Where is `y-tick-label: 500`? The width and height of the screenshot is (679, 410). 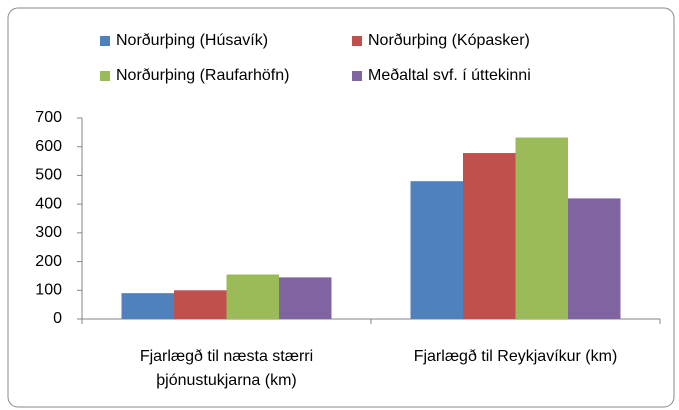 y-tick-label: 500 is located at coordinates (48, 175).